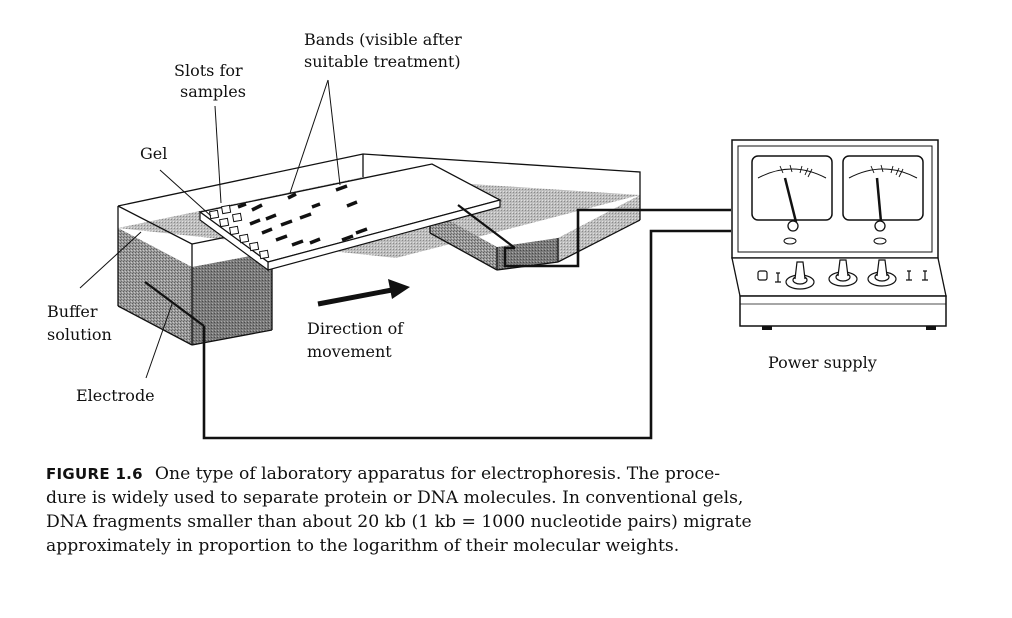  What do you see at coordinates (110, 260) in the screenshot?
I see `leader-buffer` at bounding box center [110, 260].